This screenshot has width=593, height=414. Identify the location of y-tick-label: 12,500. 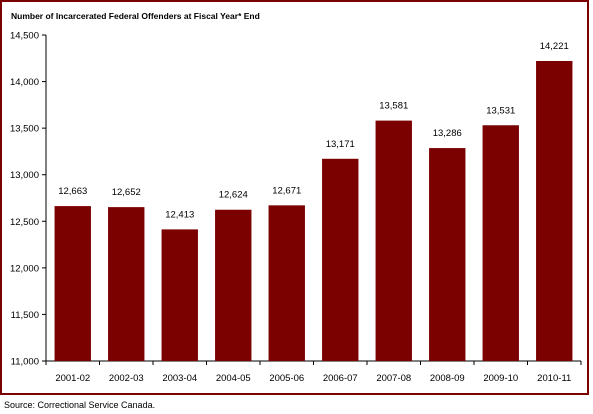
(24, 222).